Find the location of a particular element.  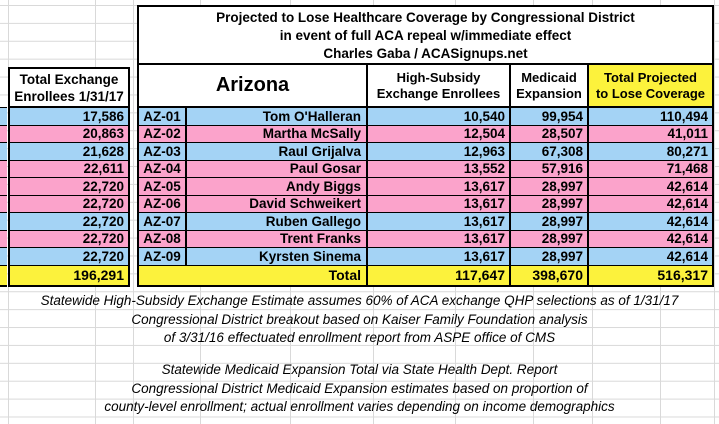

cell-representative: Ruben Gallego is located at coordinates (277, 222).